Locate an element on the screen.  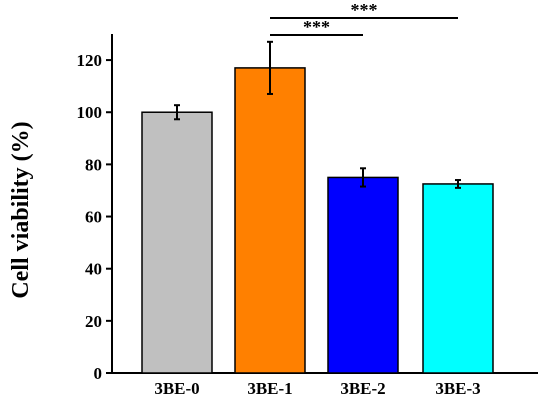
significance-3be-1-3be-3: *** is located at coordinates (364, 10).